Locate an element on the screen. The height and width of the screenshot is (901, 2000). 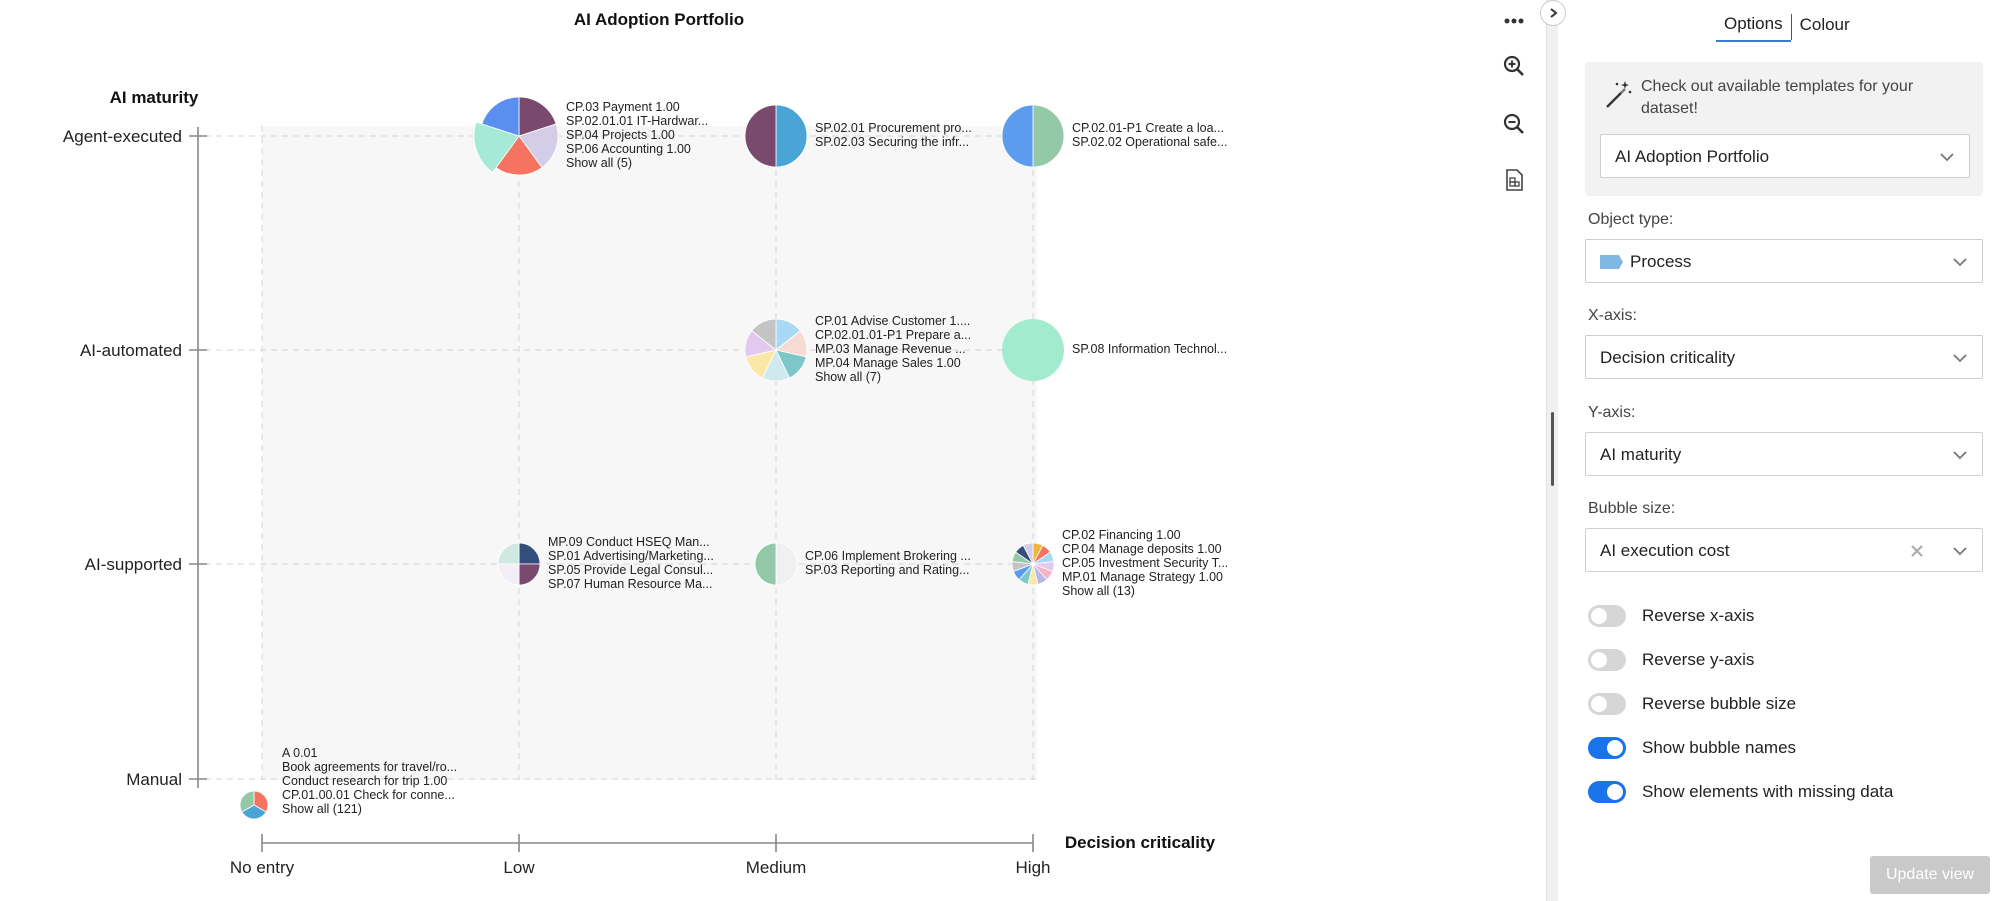
collapse-panel-button is located at coordinates (1553, 13).